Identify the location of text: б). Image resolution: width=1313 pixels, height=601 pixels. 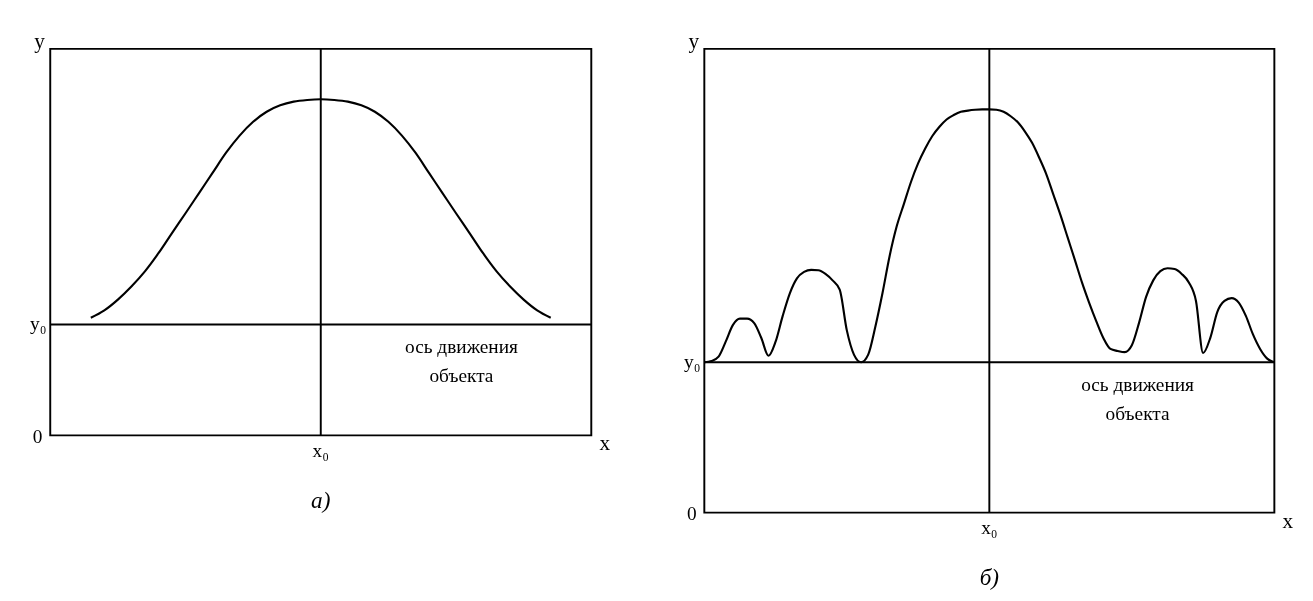
(989, 577).